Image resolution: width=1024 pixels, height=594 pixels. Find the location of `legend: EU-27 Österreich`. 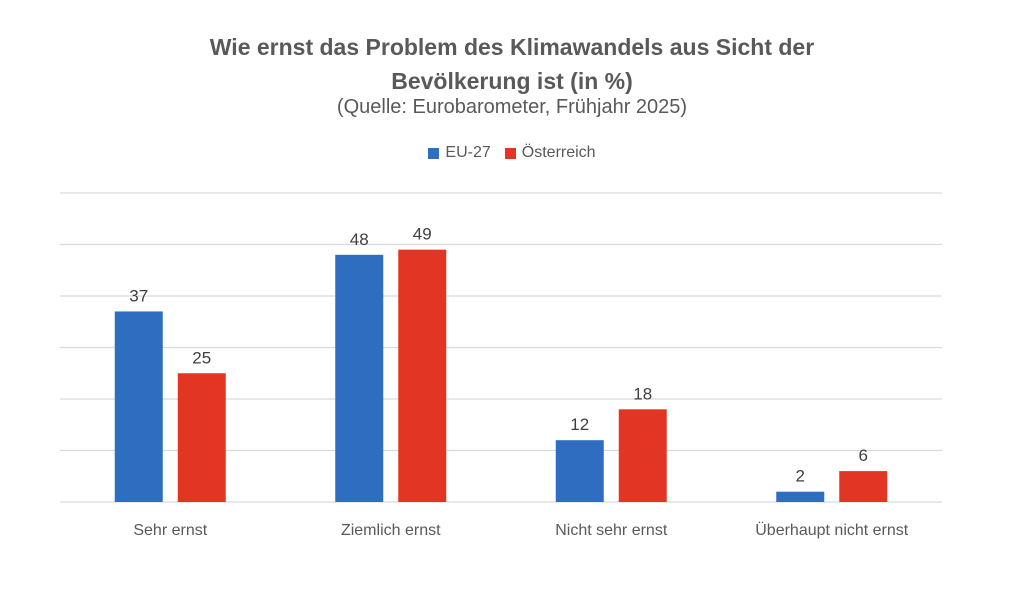

legend: EU-27 Österreich is located at coordinates (512, 153).